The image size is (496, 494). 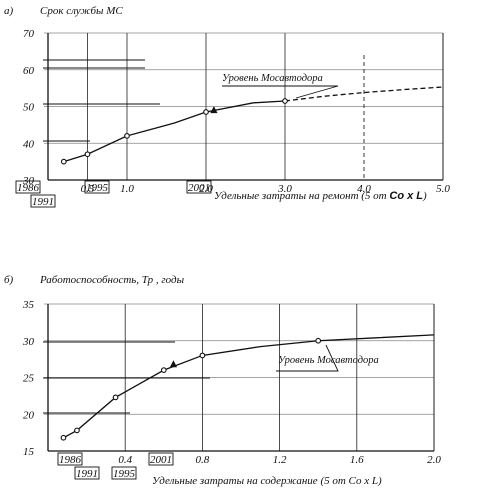 What do you see at coordinates (125, 460) in the screenshot?
I see `x-tick-label: 0.4` at bounding box center [125, 460].